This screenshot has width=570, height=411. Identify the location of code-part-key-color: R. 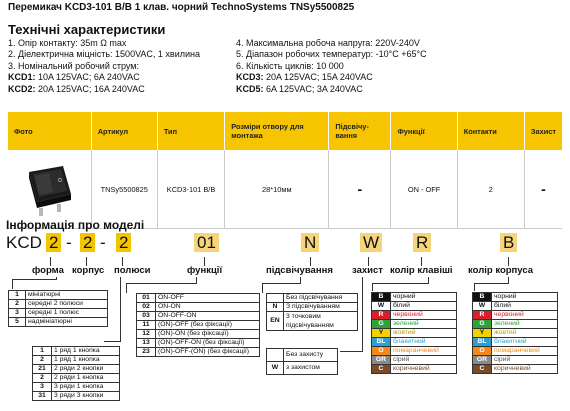
(422, 243).